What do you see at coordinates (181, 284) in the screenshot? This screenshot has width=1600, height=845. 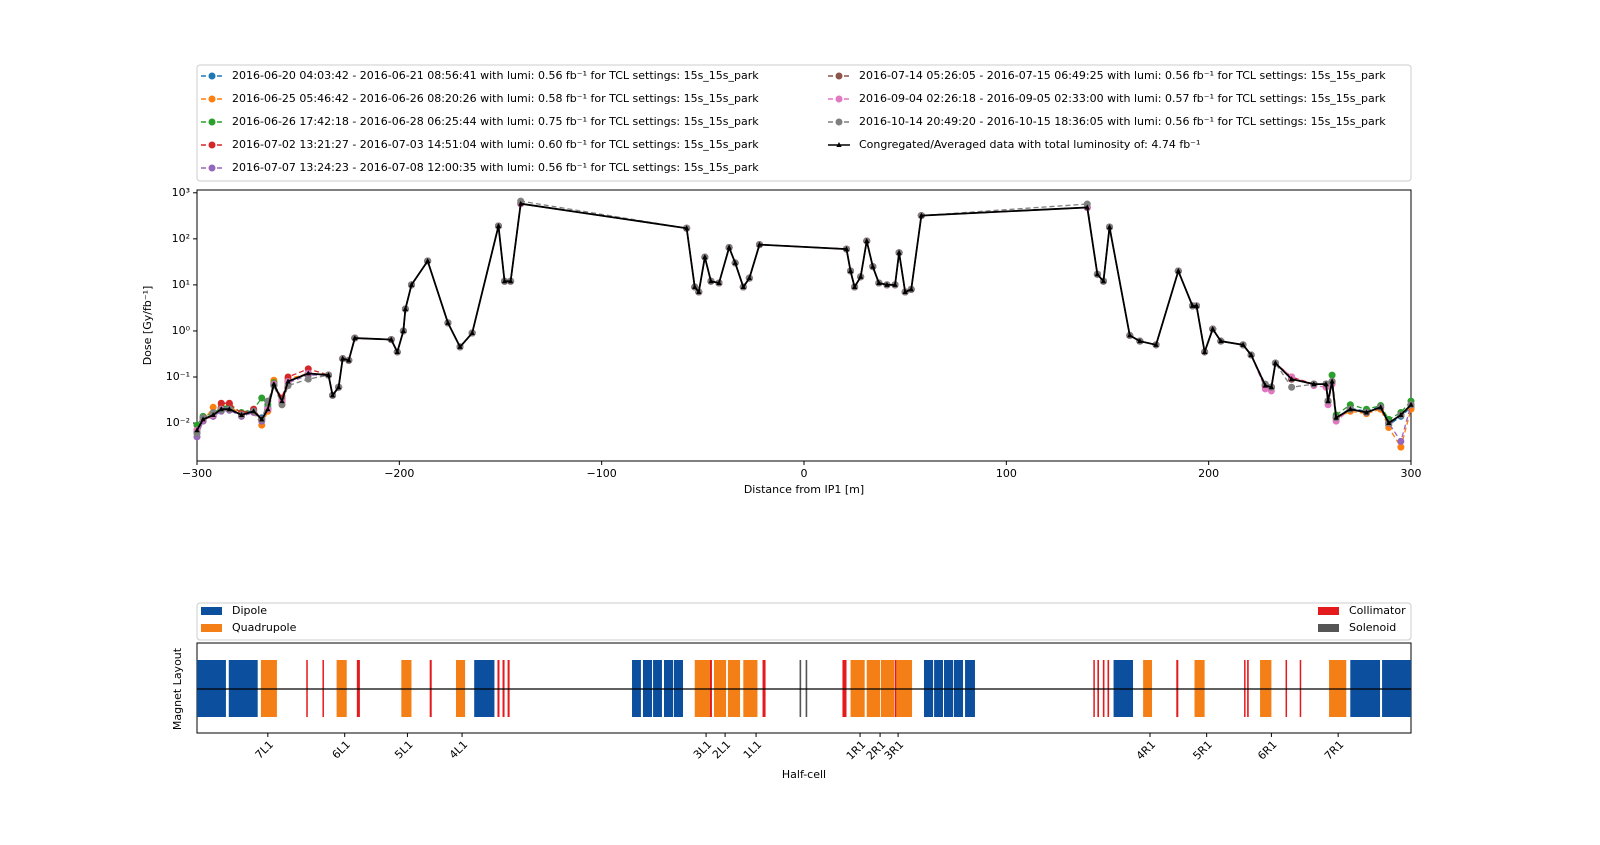 I see `y-tick-label: 10¹` at bounding box center [181, 284].